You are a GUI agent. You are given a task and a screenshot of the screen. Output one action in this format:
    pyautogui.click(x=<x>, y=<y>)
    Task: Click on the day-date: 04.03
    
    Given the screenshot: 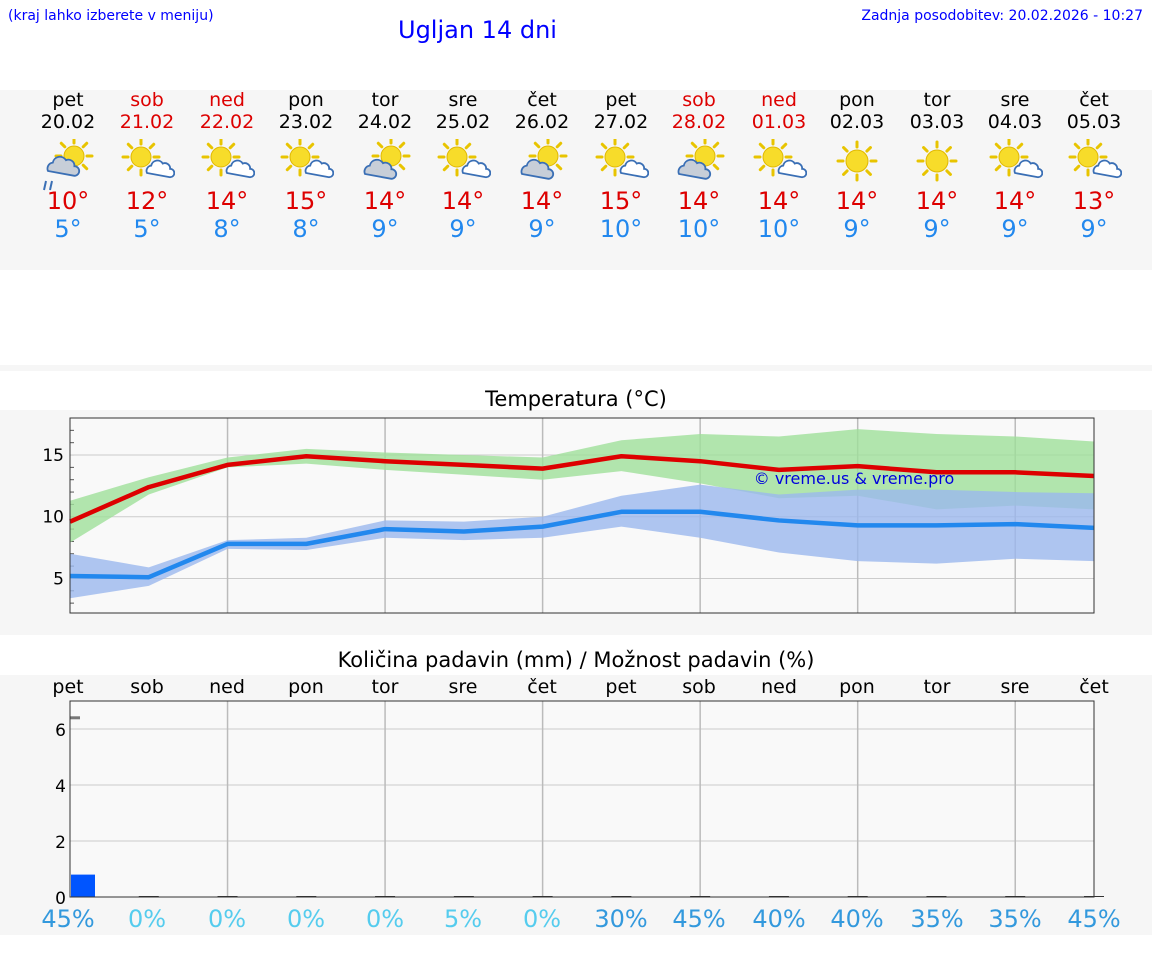 What is the action you would take?
    pyautogui.click(x=1015, y=122)
    